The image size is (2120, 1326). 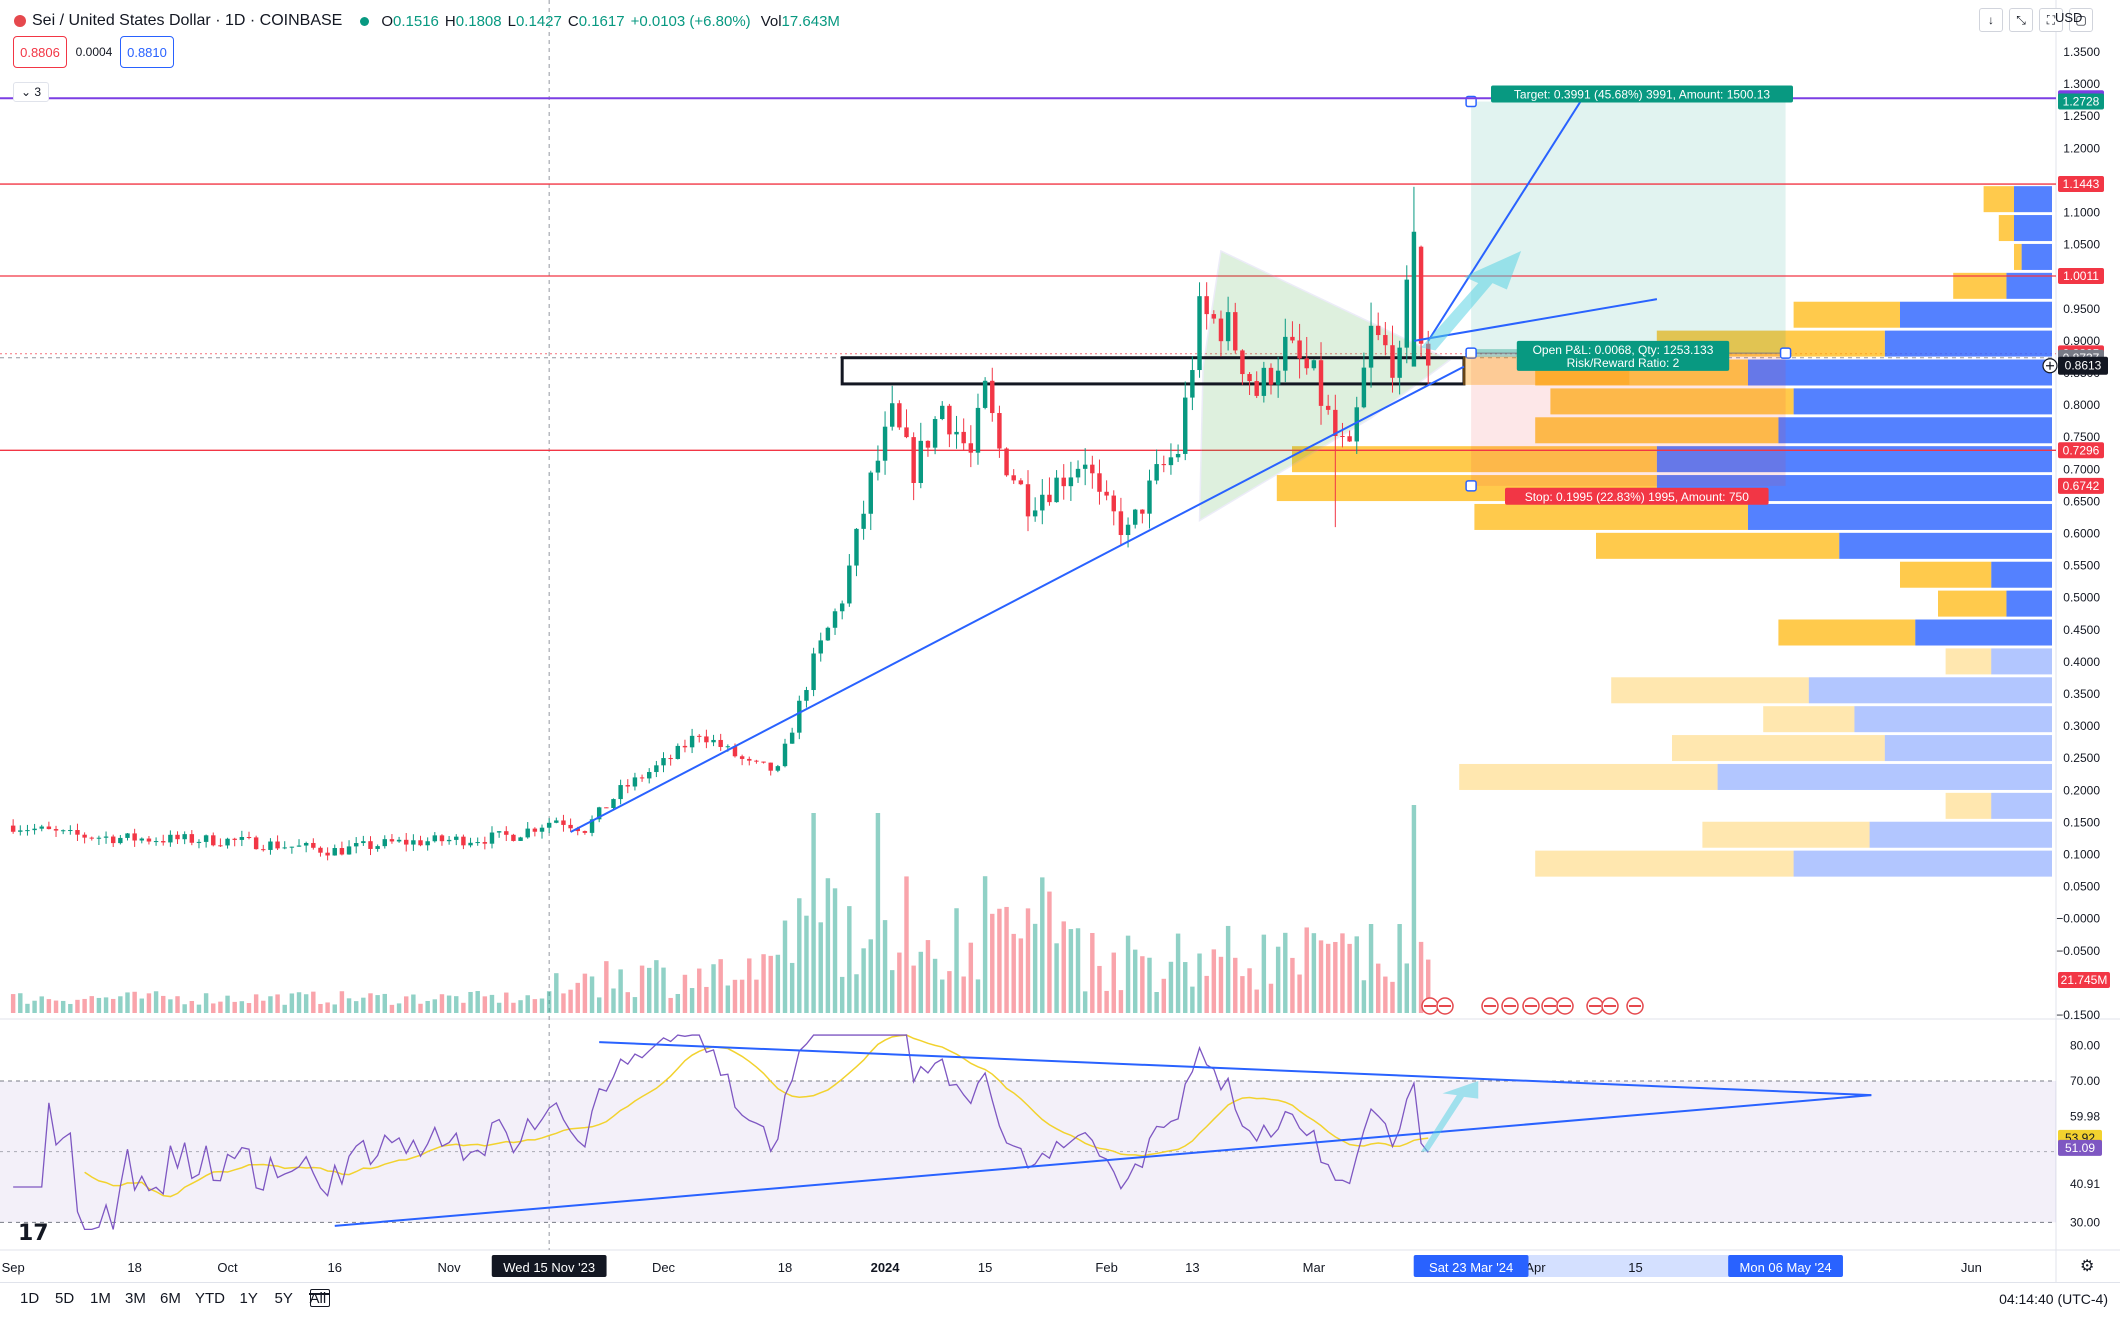 I want to click on ohlc-key-O: O, so click(x=387, y=21).